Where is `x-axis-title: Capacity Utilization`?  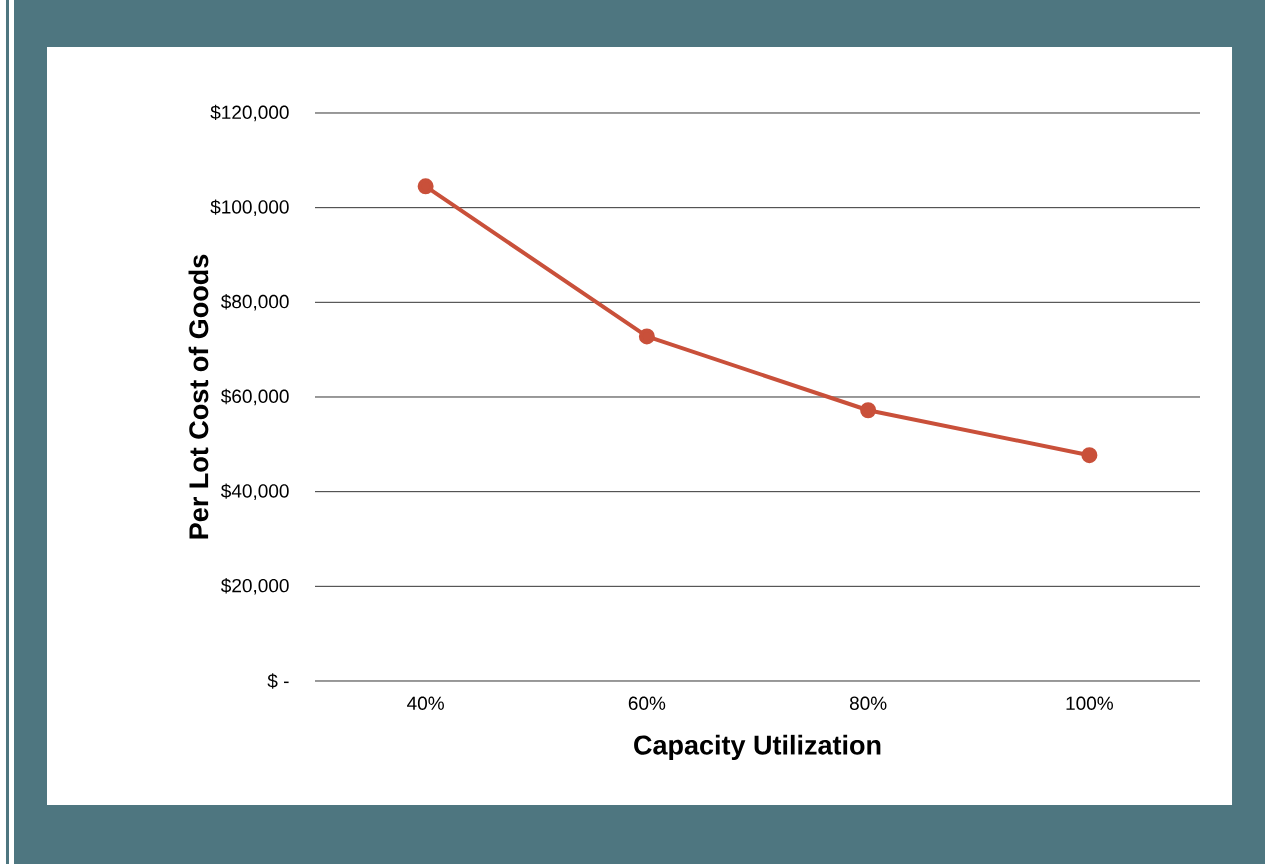
x-axis-title: Capacity Utilization is located at coordinates (757, 747).